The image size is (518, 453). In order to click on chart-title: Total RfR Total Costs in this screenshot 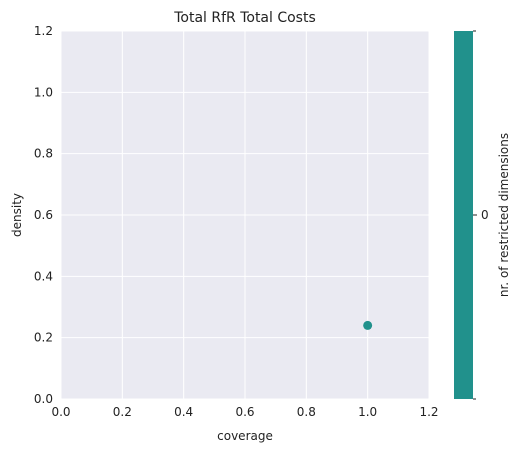, I will do `click(244, 18)`.